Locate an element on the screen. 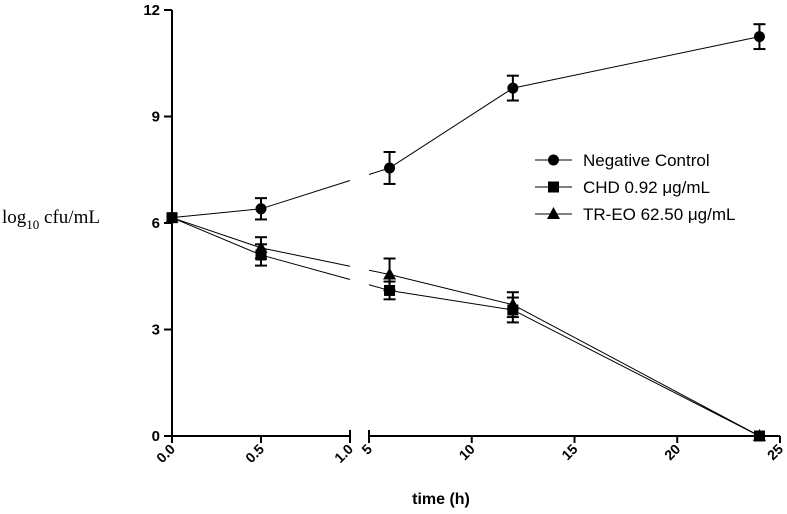 The image size is (787, 514). x-tick-label: 20 is located at coordinates (672, 452).